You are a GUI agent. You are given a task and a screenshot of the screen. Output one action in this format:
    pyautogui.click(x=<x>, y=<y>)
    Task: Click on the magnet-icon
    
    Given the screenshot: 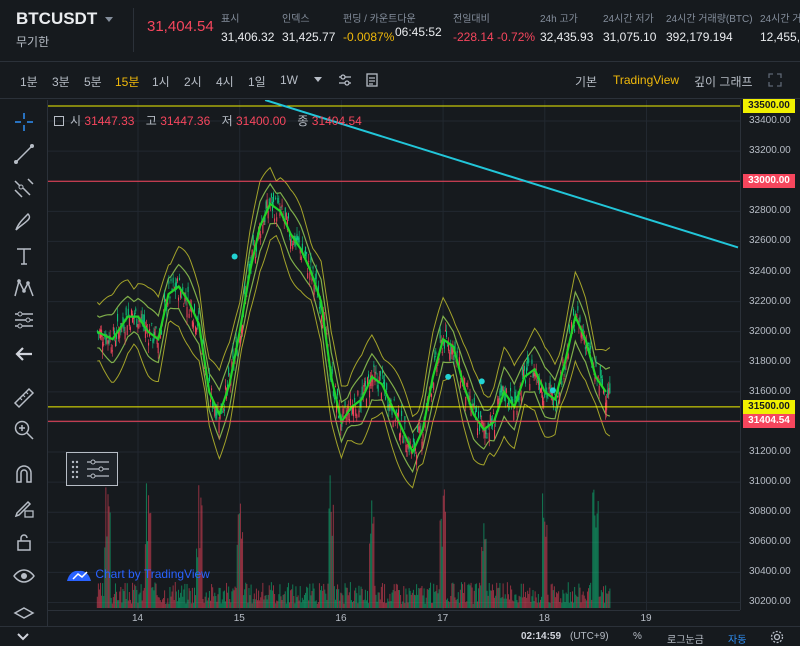 What is the action you would take?
    pyautogui.click(x=24, y=474)
    